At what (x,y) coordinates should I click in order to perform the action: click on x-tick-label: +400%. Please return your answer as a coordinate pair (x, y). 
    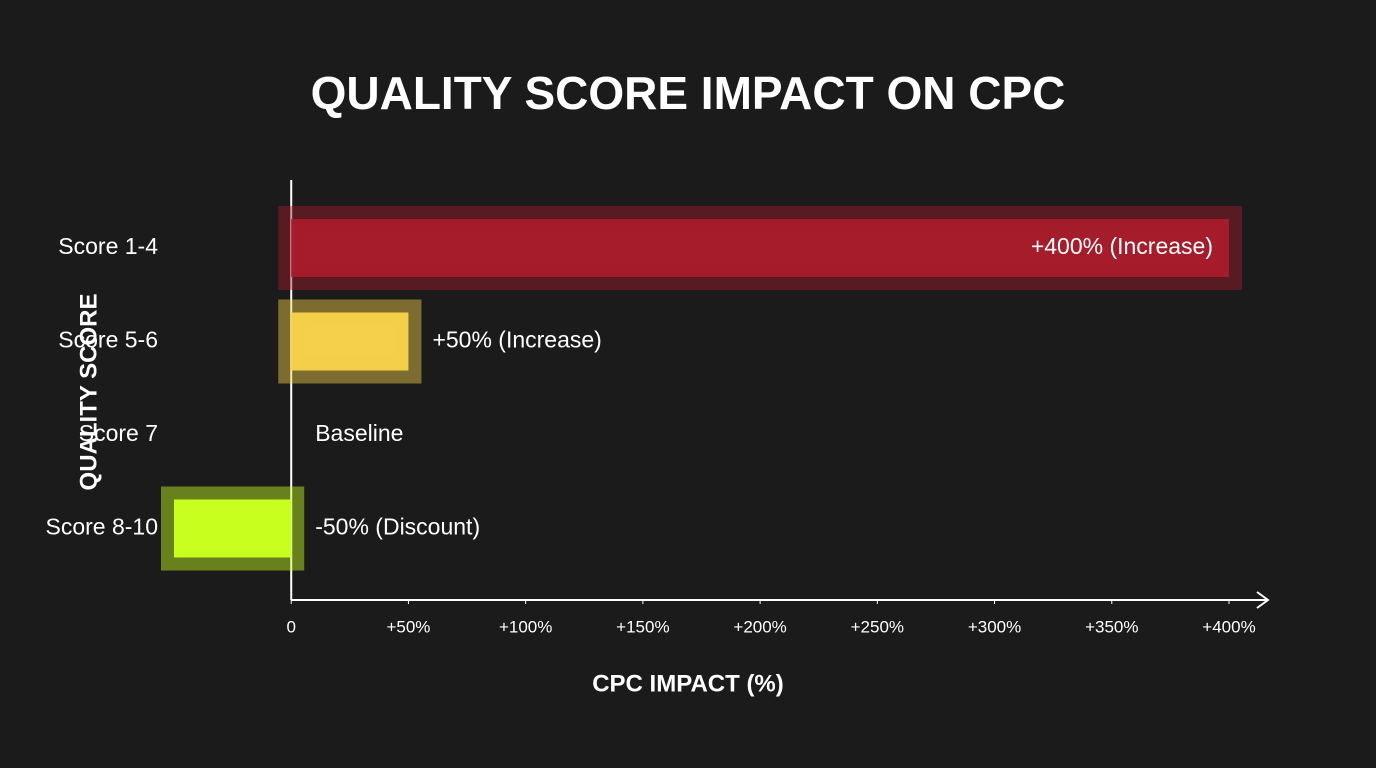
    Looking at the image, I should click on (1228, 626).